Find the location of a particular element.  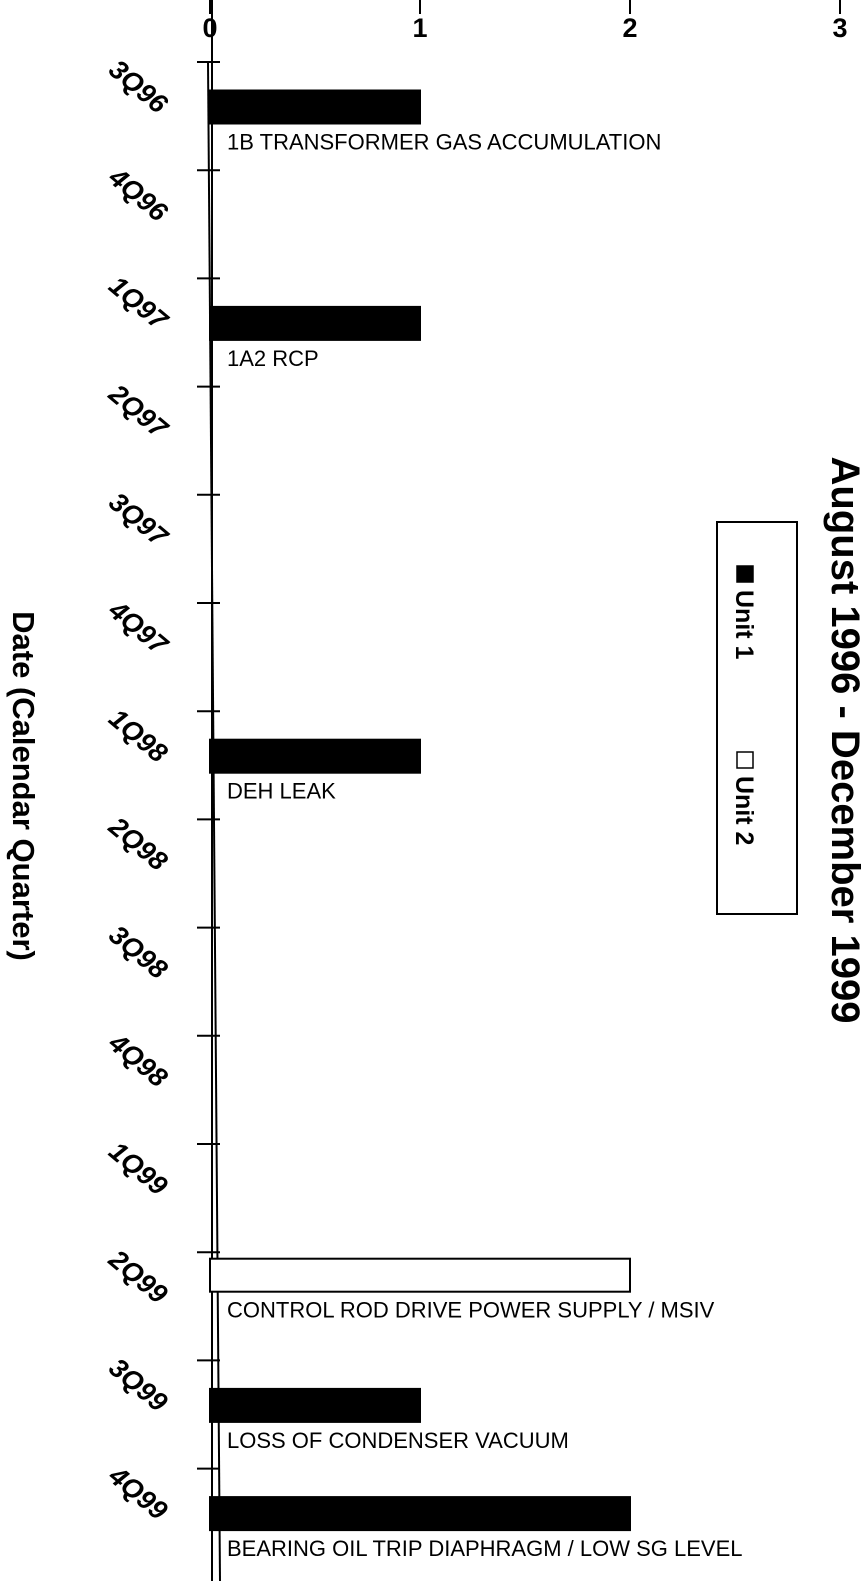

y-tick-label: 0 is located at coordinates (209, 28).